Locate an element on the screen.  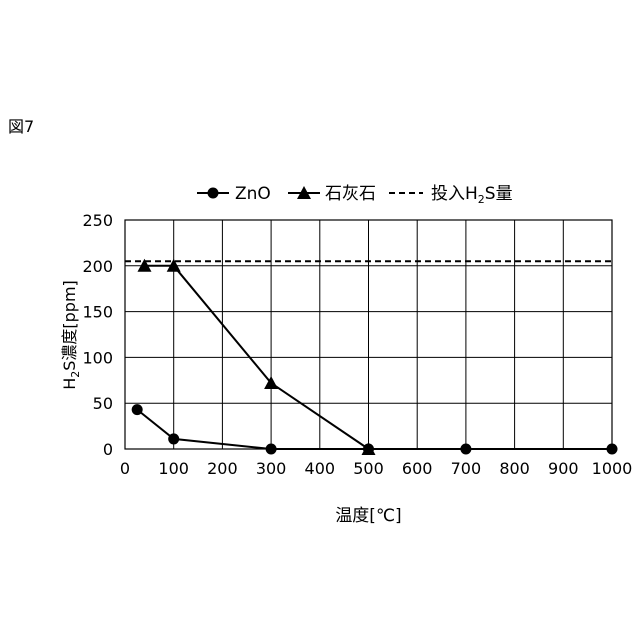
x-tick-label: 400 is located at coordinates (320, 468).